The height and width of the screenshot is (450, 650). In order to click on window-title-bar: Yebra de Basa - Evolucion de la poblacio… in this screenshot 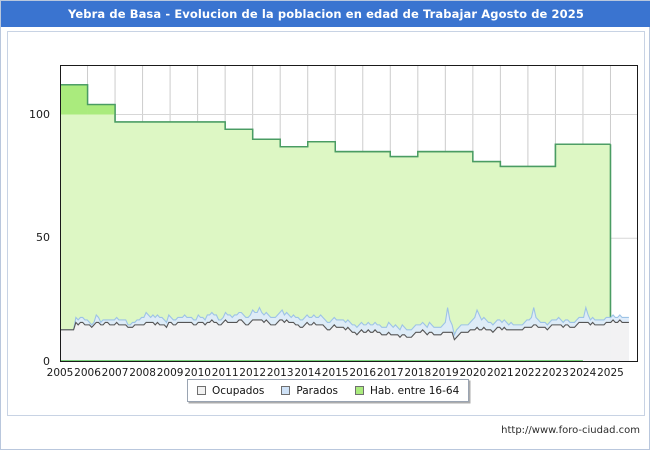, I will do `click(325, 14)`.